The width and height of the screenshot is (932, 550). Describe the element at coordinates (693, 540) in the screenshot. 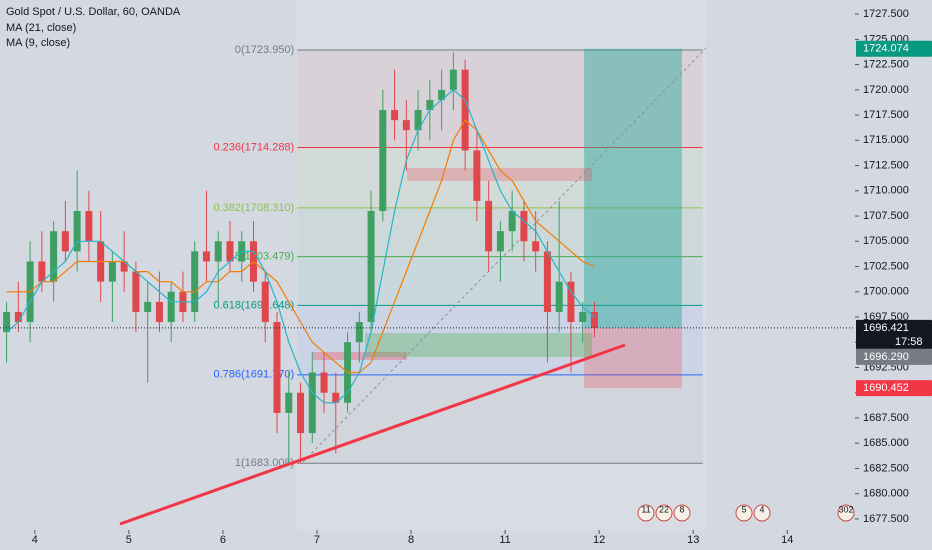

I see `x-tick-label: 13` at that location.